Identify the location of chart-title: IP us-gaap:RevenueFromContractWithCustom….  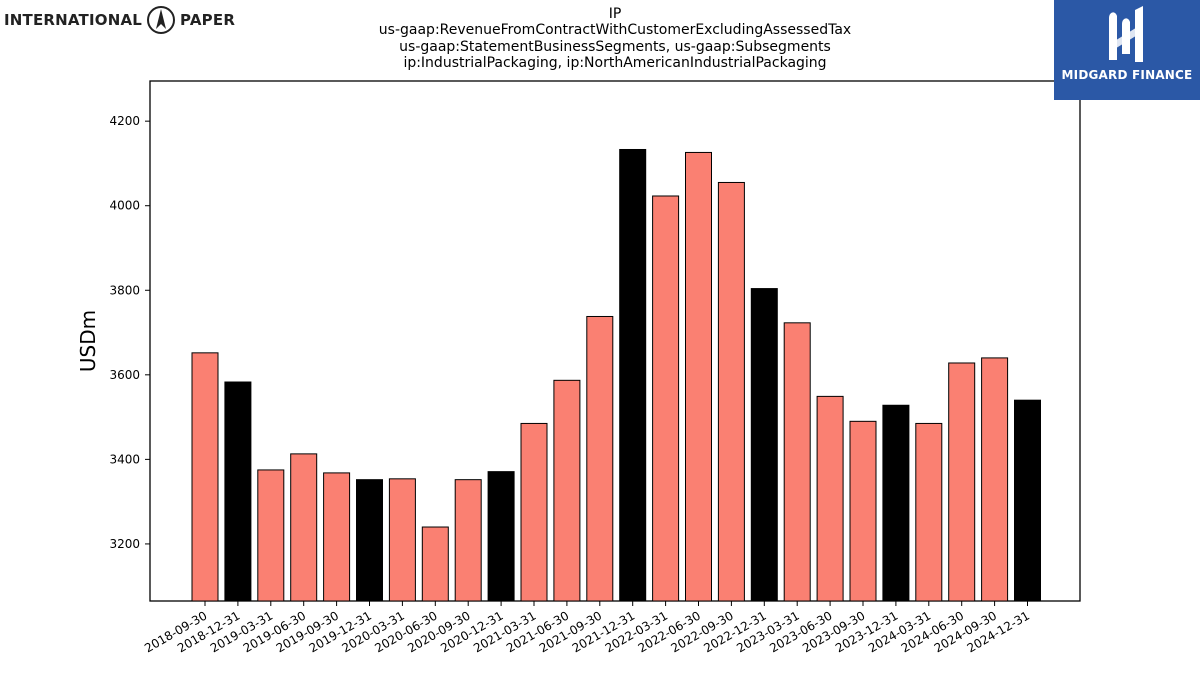
(615, 39).